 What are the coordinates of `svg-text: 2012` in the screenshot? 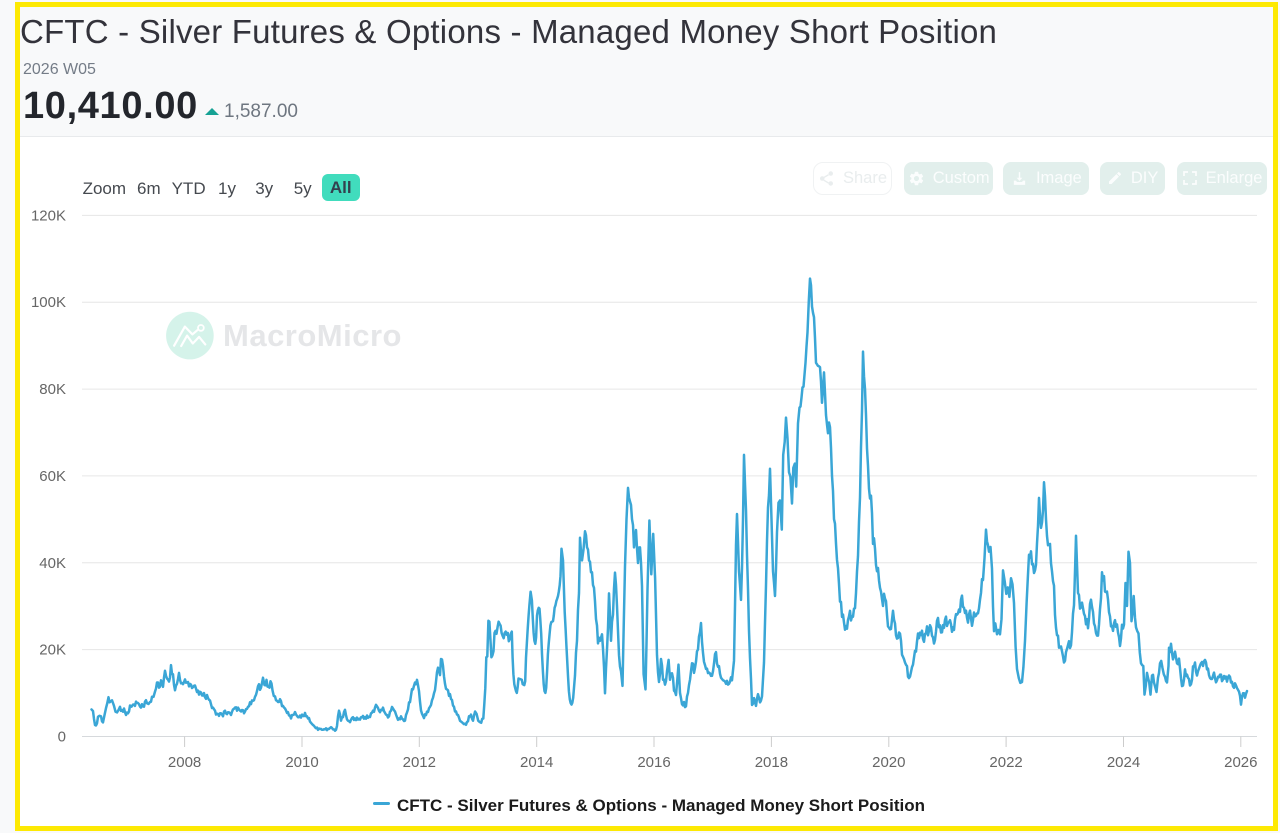 It's located at (419, 762).